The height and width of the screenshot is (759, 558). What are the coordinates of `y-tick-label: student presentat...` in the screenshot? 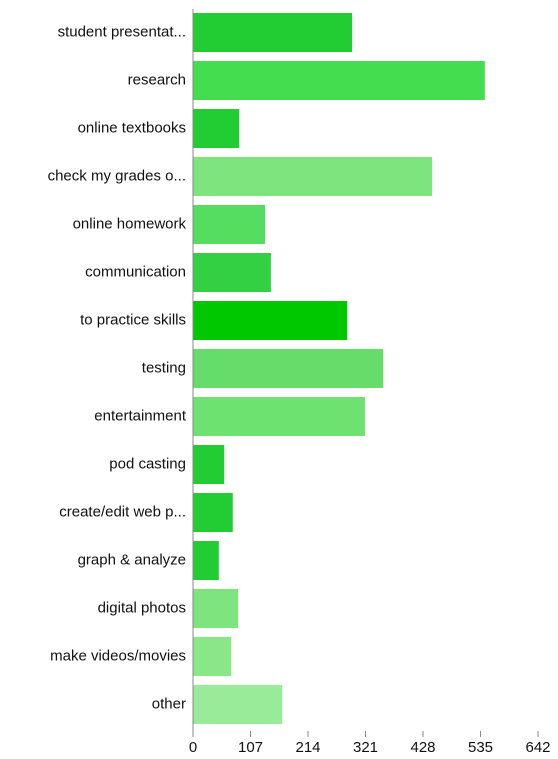 It's located at (122, 31).